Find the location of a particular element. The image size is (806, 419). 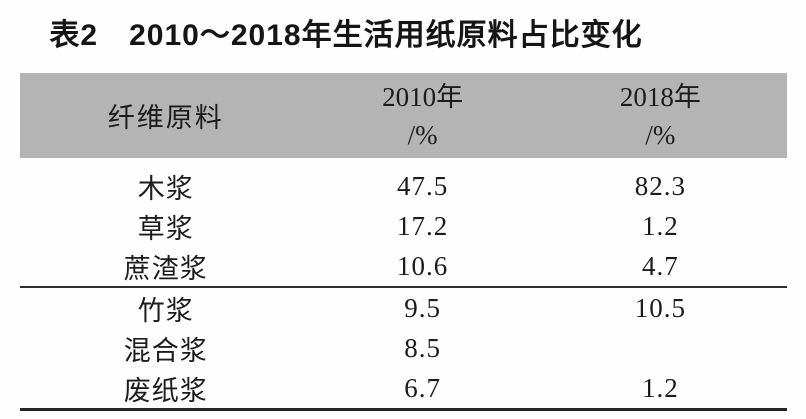

cell-2010-value: 9.5 is located at coordinates (423, 307).